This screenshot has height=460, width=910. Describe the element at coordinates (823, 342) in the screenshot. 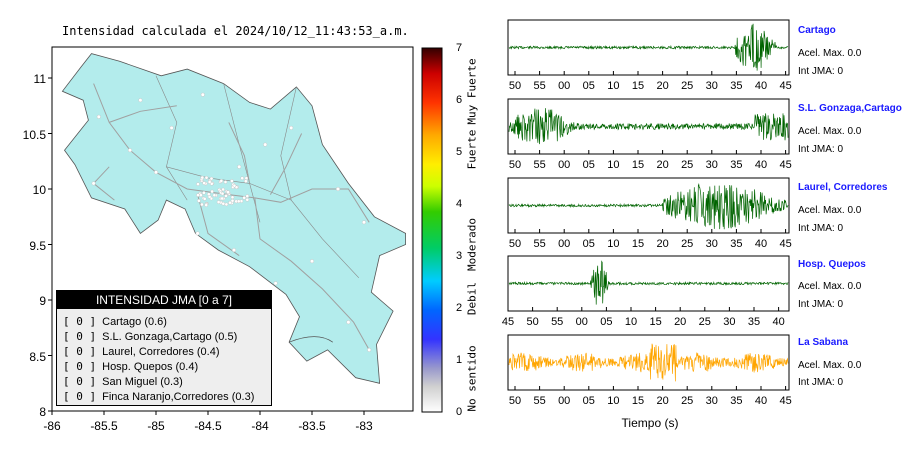

I see `station-name: La Sabana` at that location.